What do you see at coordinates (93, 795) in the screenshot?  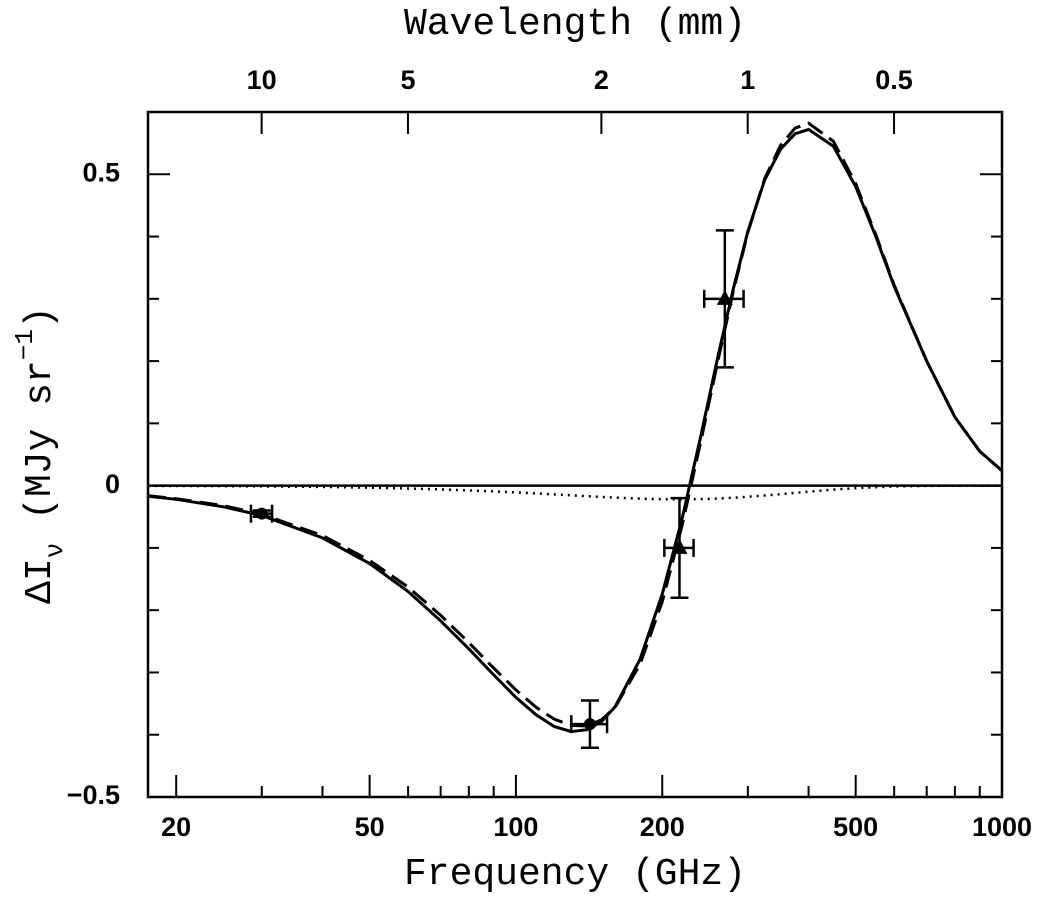 I see `y-tick-label: −0.5` at bounding box center [93, 795].